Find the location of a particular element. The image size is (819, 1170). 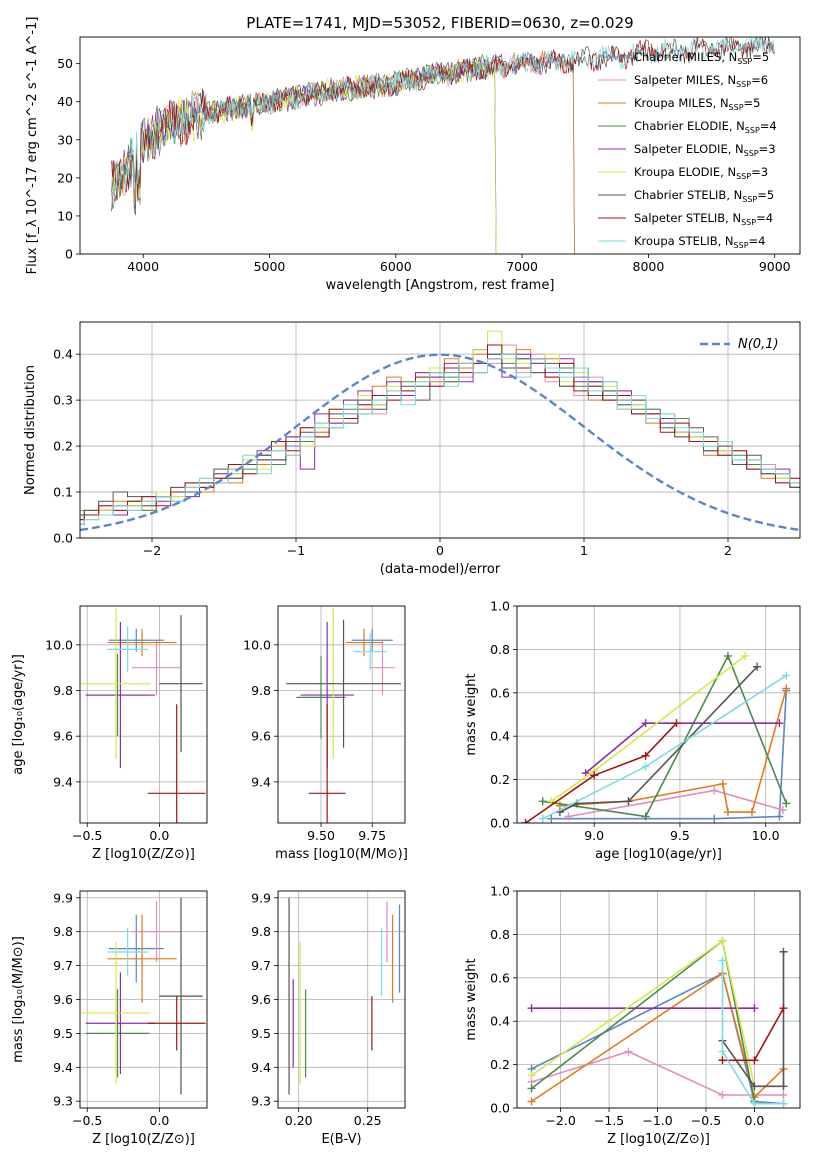

y-tick-label: 20 is located at coordinates (65, 177).